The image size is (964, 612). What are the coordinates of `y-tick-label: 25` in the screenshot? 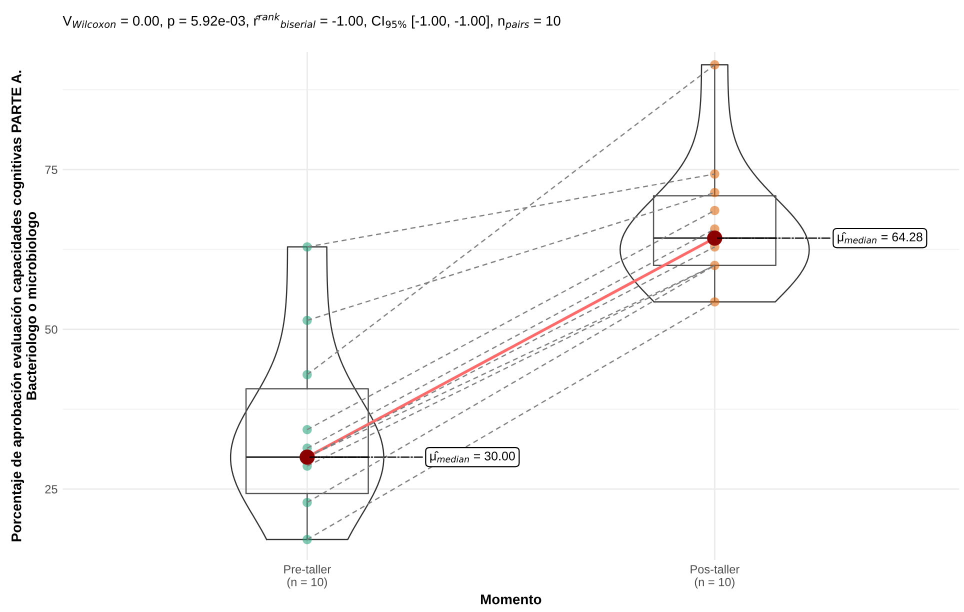 It's located at (51, 489).